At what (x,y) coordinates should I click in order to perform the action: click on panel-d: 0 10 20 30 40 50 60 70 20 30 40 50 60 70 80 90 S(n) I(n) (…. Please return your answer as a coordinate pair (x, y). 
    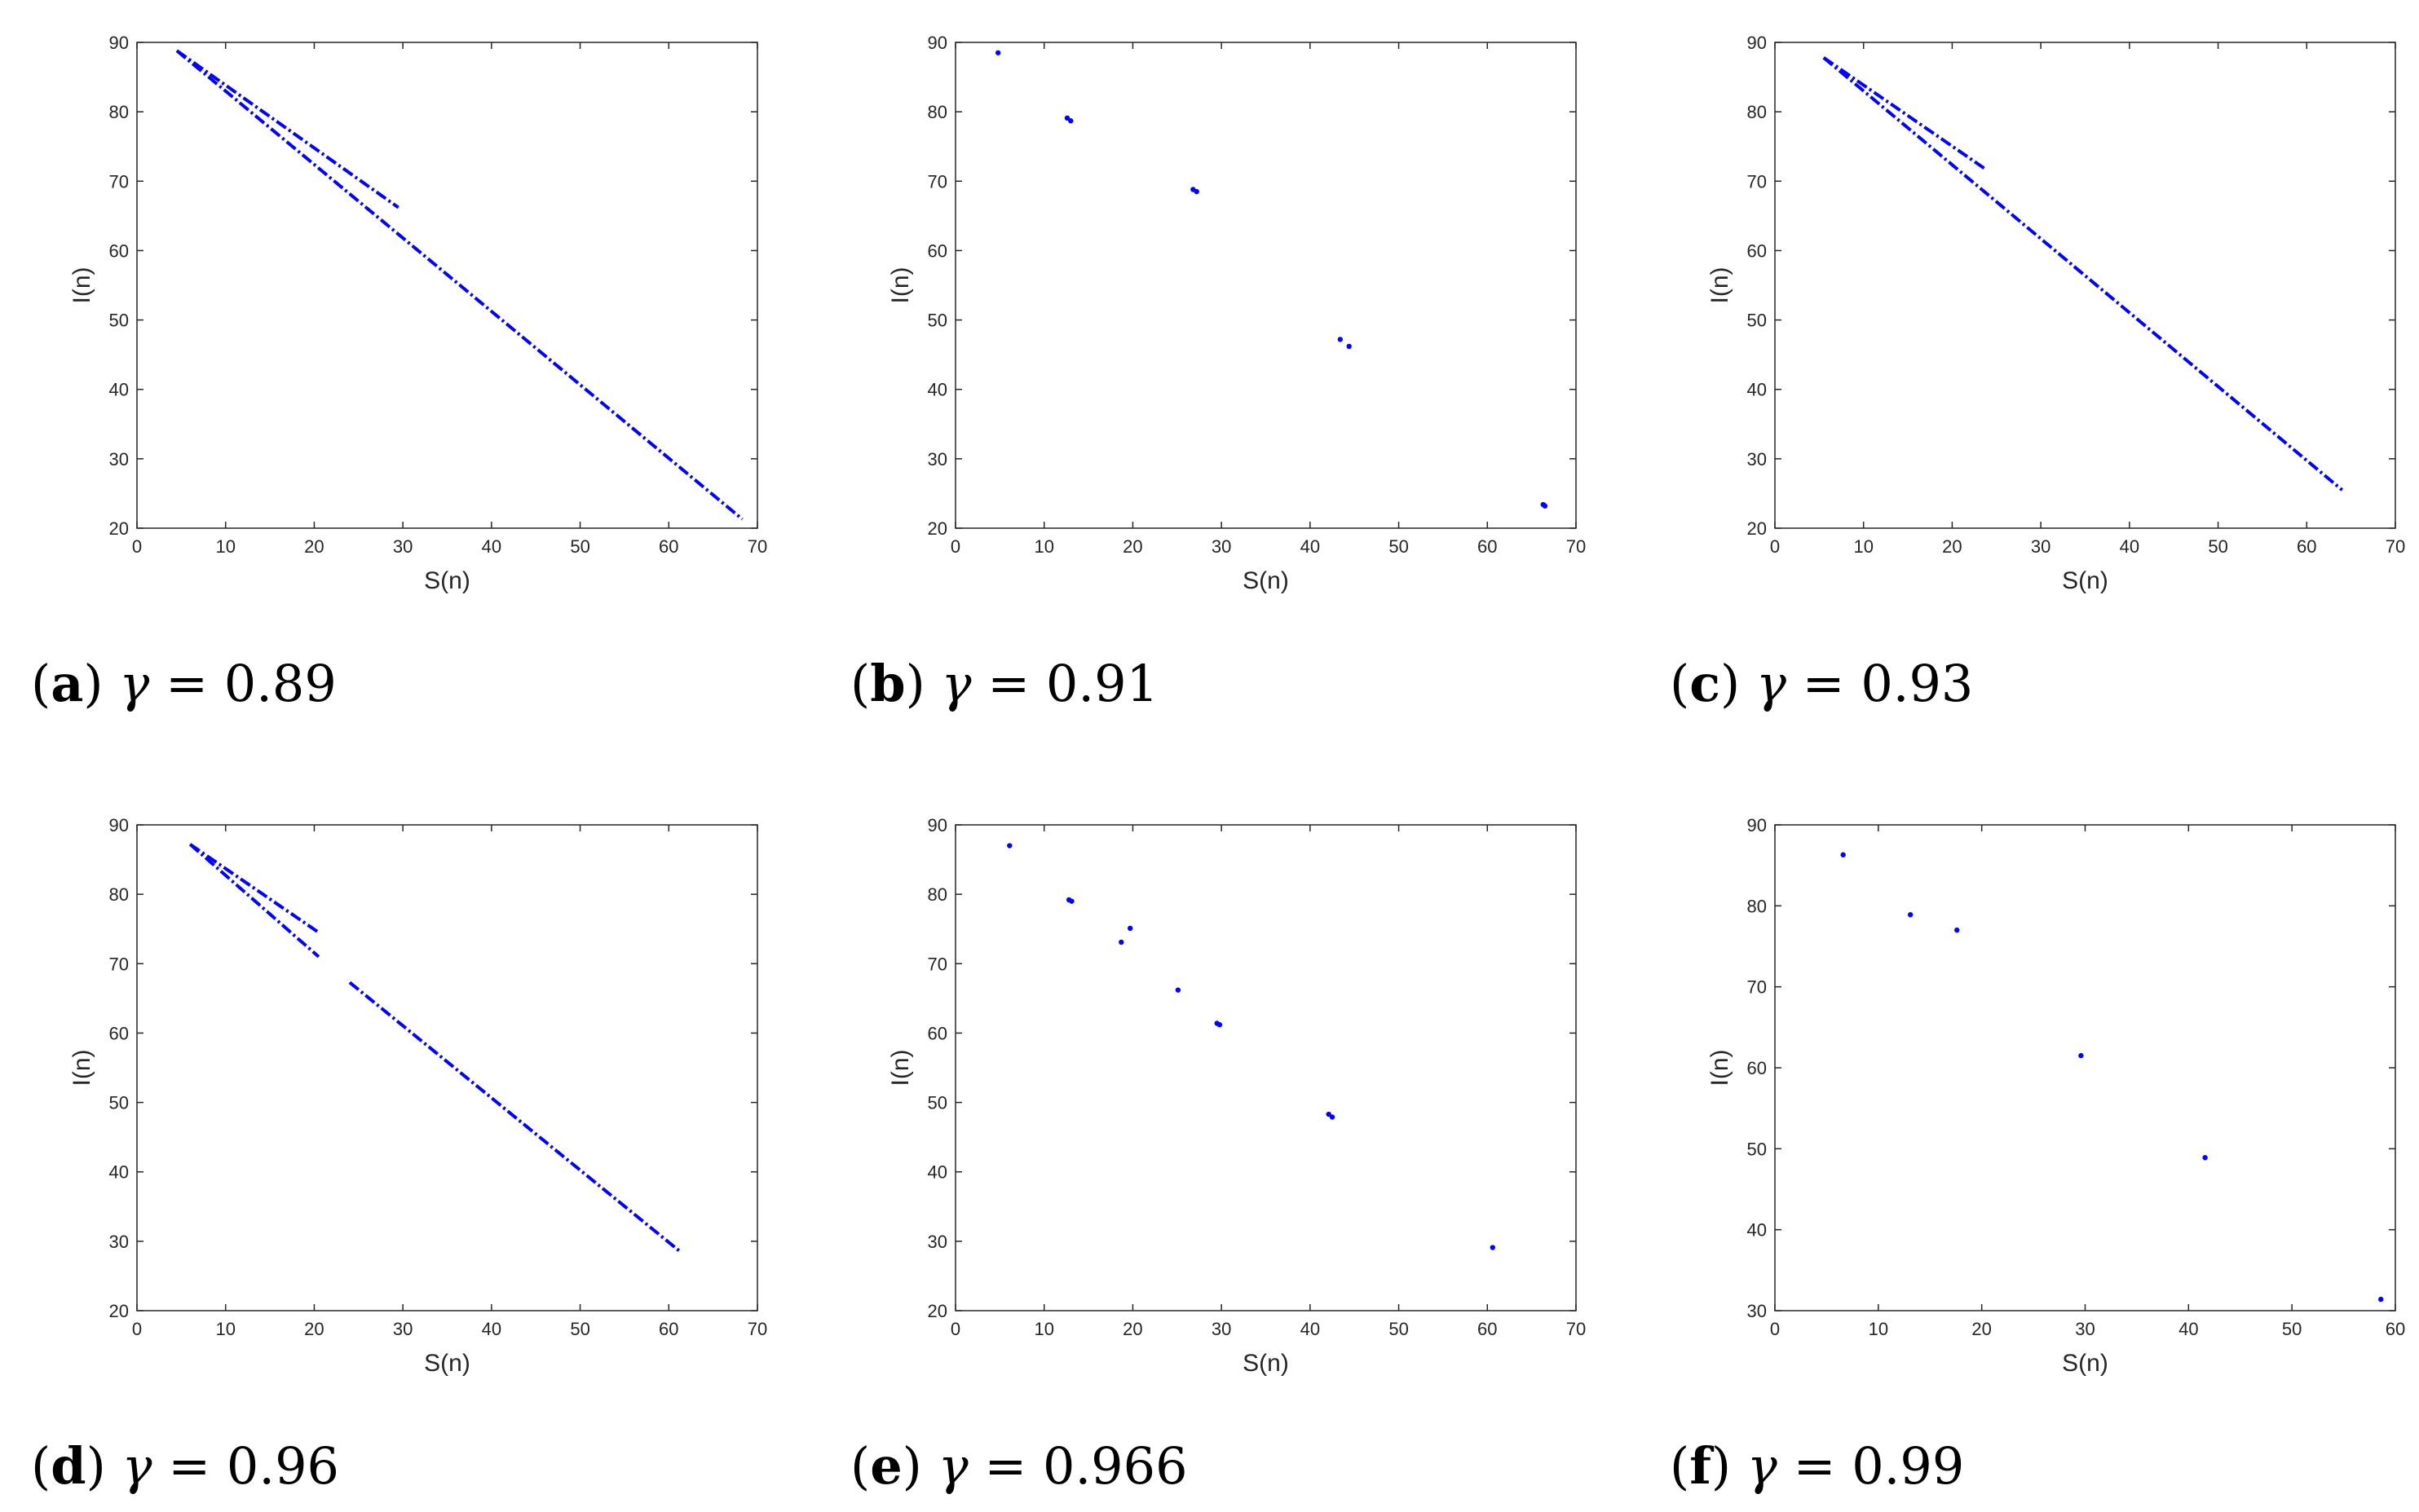
    Looking at the image, I should click on (399, 1155).